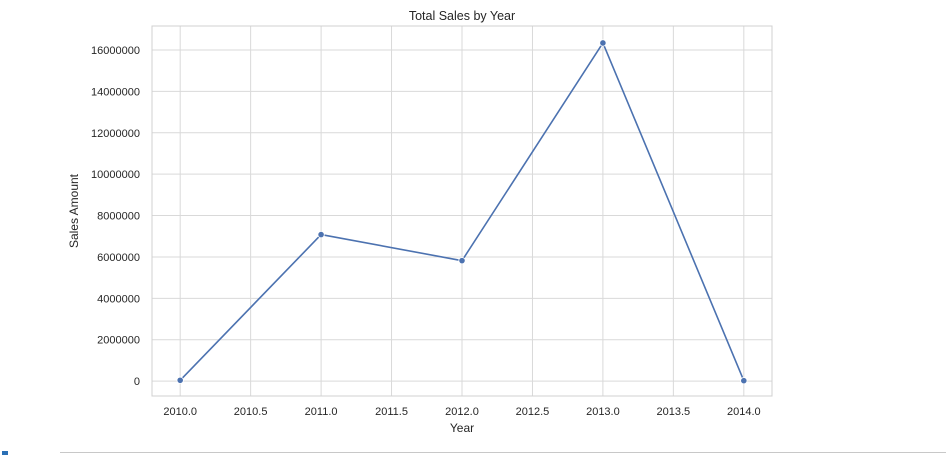 The image size is (946, 455). Describe the element at coordinates (321, 412) in the screenshot. I see `x-tick-label: 2011.0` at that location.